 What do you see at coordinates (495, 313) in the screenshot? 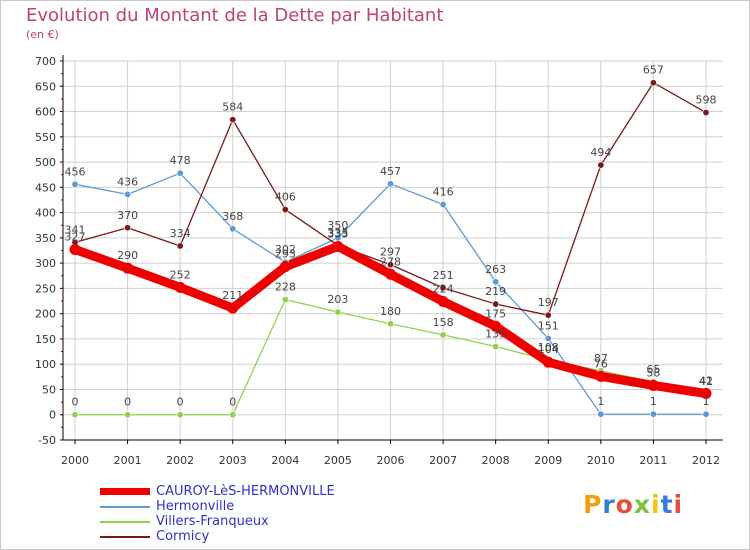
I see `data-label: 175` at bounding box center [495, 313].